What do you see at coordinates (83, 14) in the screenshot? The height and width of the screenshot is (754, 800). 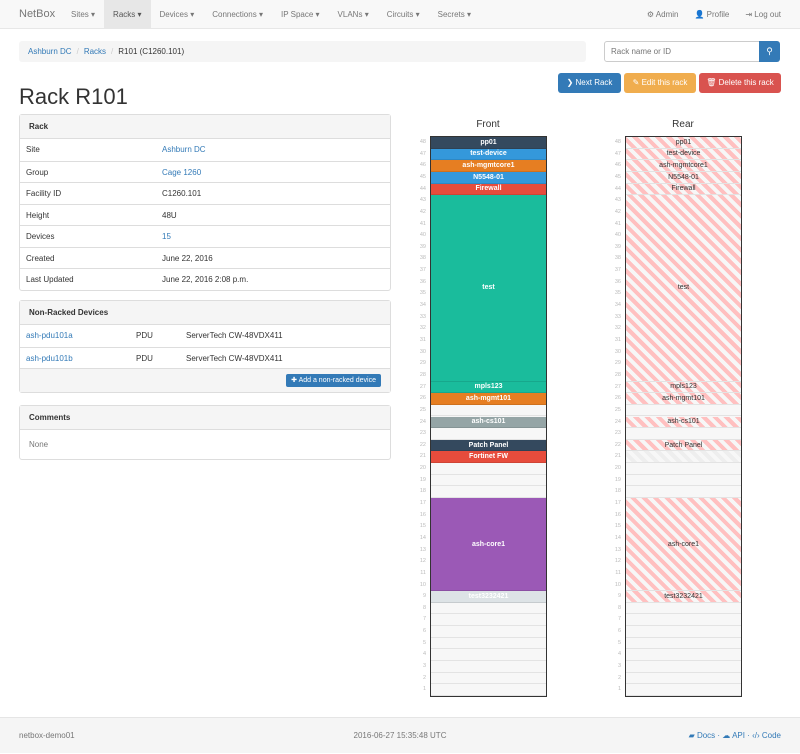 I see `nav-sites: Sites ▾` at bounding box center [83, 14].